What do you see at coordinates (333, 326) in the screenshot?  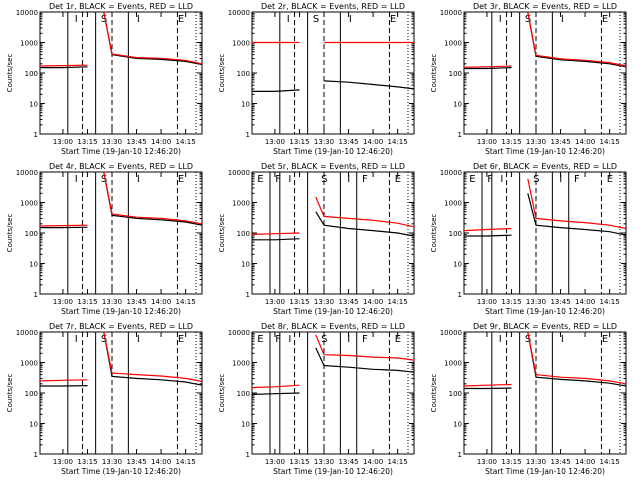 I see `panel-title: Det 8r, BLACK = Events, RED = LLD` at bounding box center [333, 326].